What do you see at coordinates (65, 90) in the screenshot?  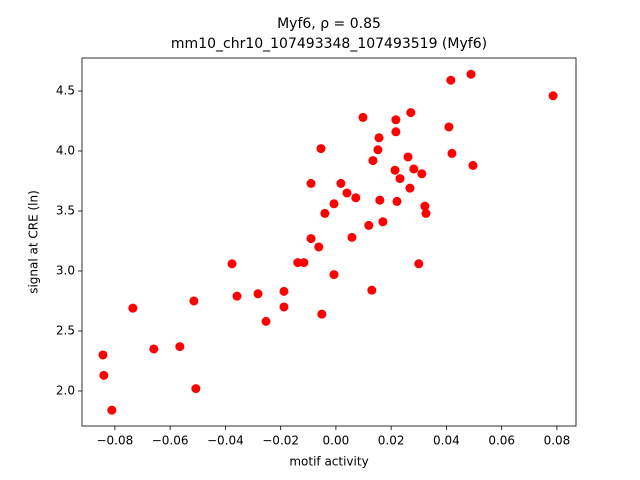 I see `y-tick-label: 4.5` at bounding box center [65, 90].